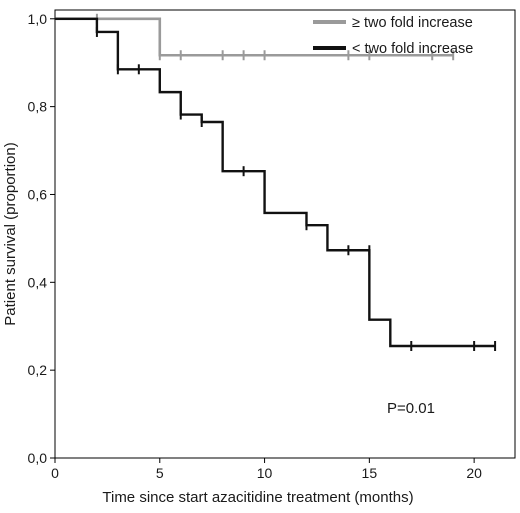  Describe the element at coordinates (38, 107) in the screenshot. I see `y-tick-label: 0,8` at that location.